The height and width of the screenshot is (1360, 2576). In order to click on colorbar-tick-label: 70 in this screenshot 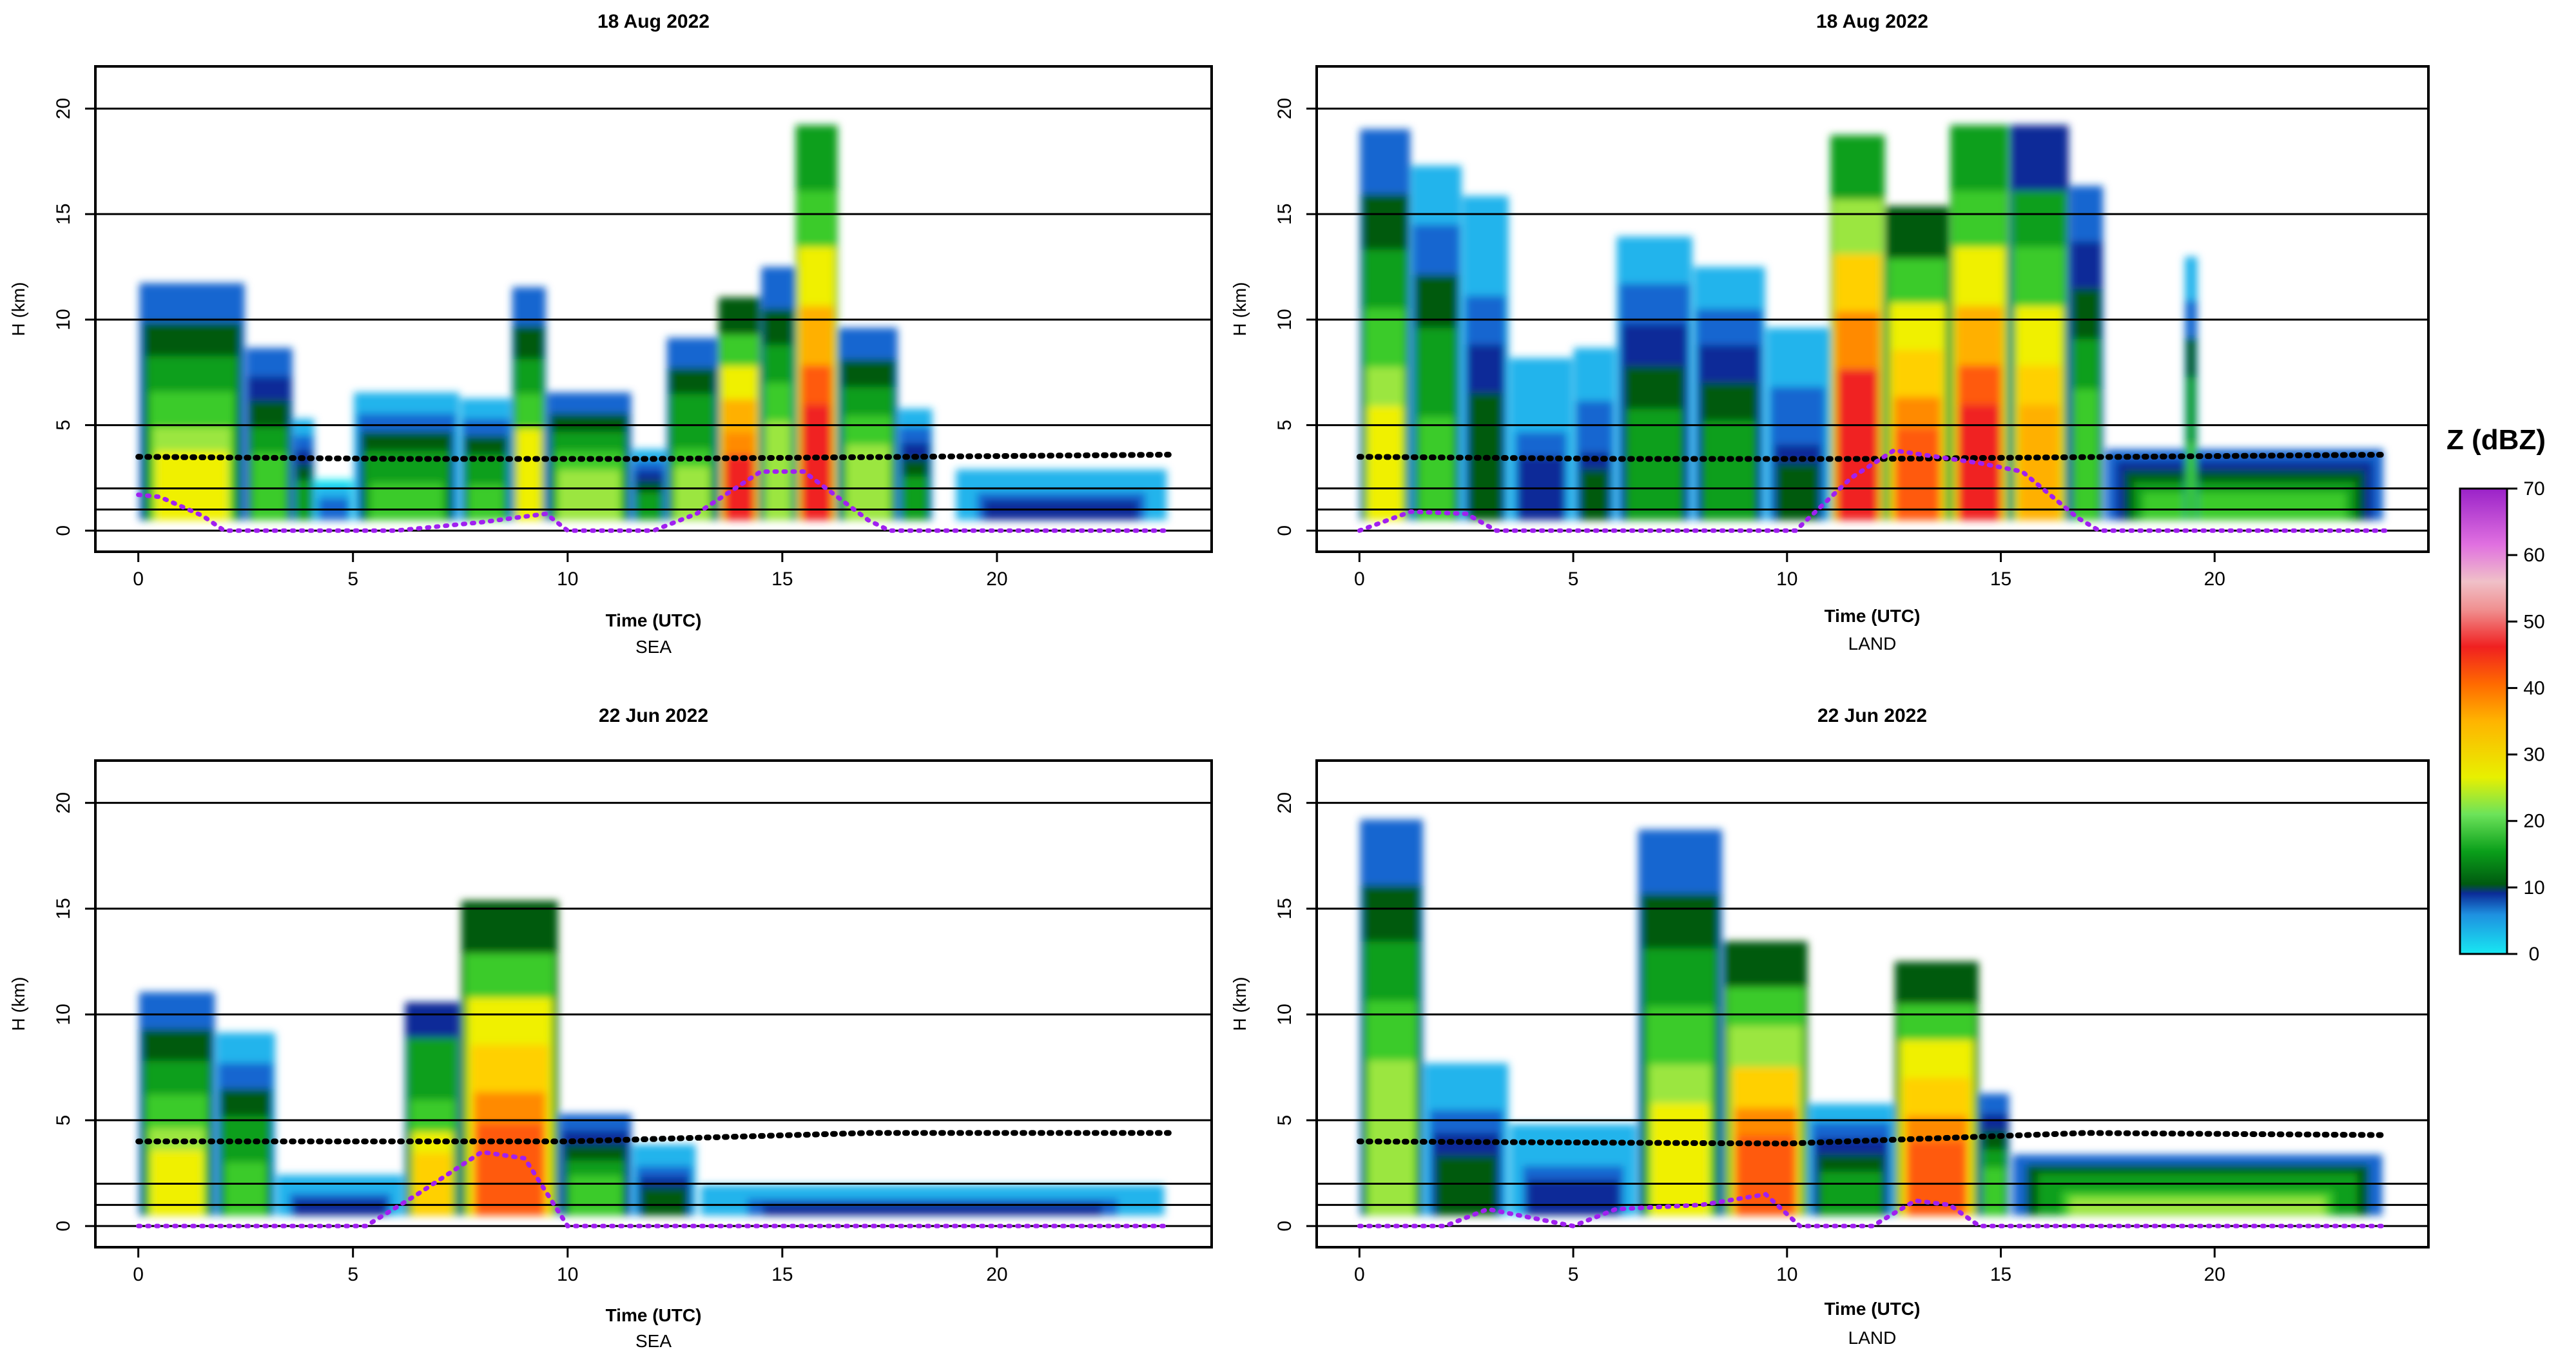, I will do `click(2533, 489)`.